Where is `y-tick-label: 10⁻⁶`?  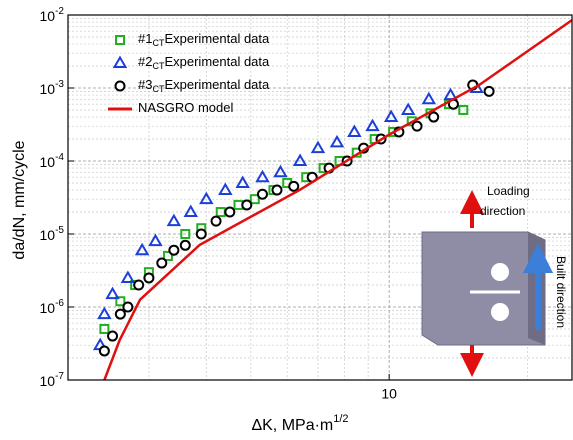 y-tick-label: 10⁻⁶ is located at coordinates (52, 307).